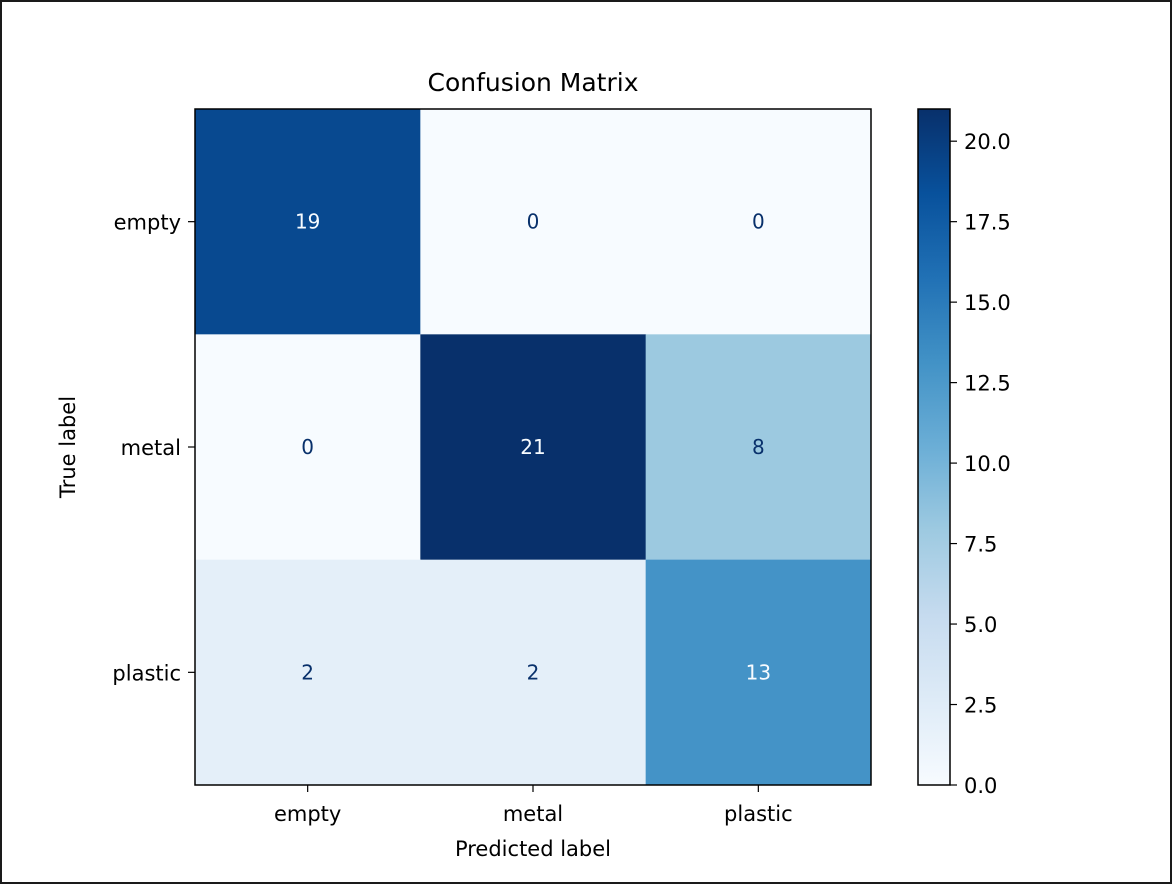  I want to click on x-axis-label: Predicted label, so click(533, 849).